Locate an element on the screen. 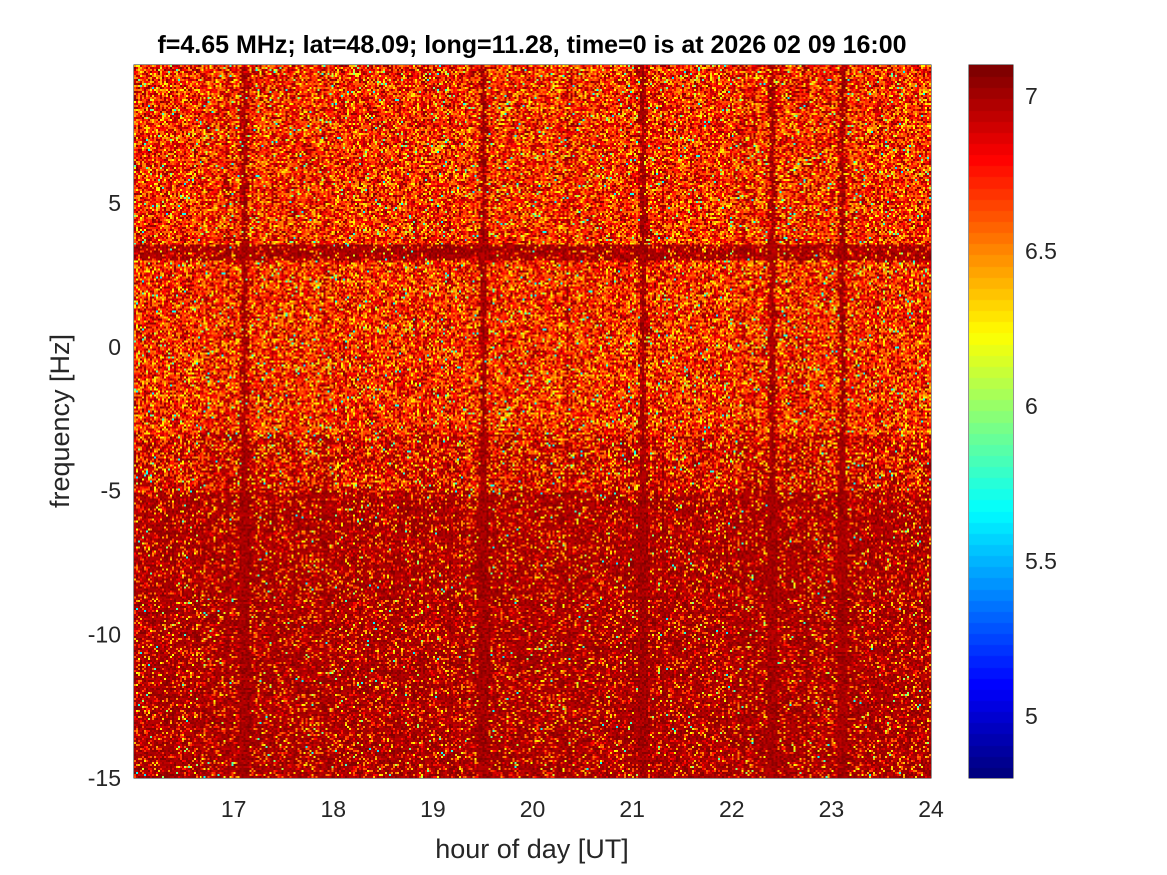 The image size is (1167, 875). y-tick-label: -5 is located at coordinates (111, 491).